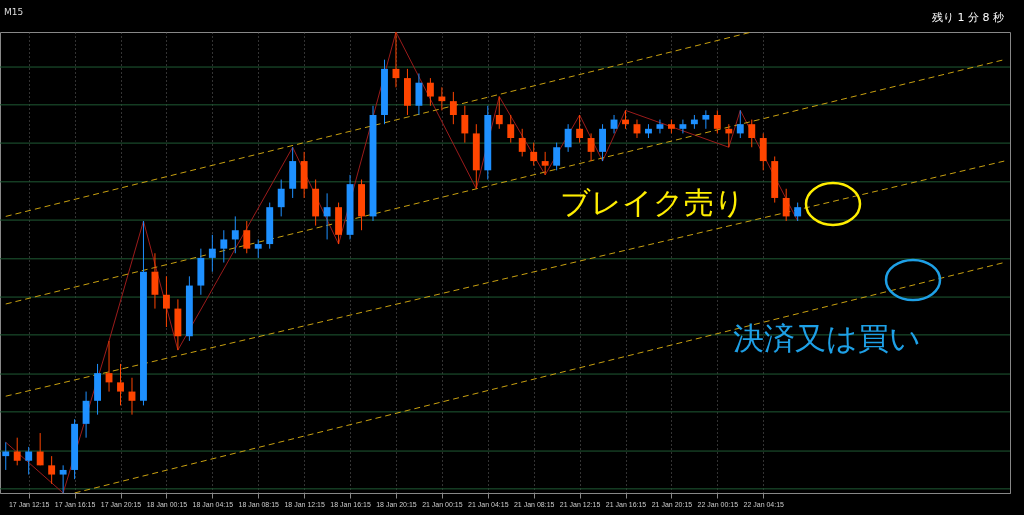  What do you see at coordinates (827, 338) in the screenshot?
I see `annotation: 決済又は買い` at bounding box center [827, 338].